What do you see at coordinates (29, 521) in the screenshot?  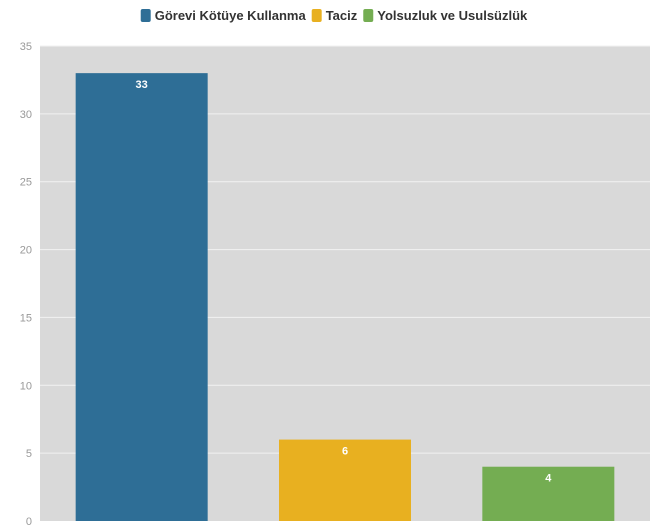 I see `y-tick-label: 0` at bounding box center [29, 521].